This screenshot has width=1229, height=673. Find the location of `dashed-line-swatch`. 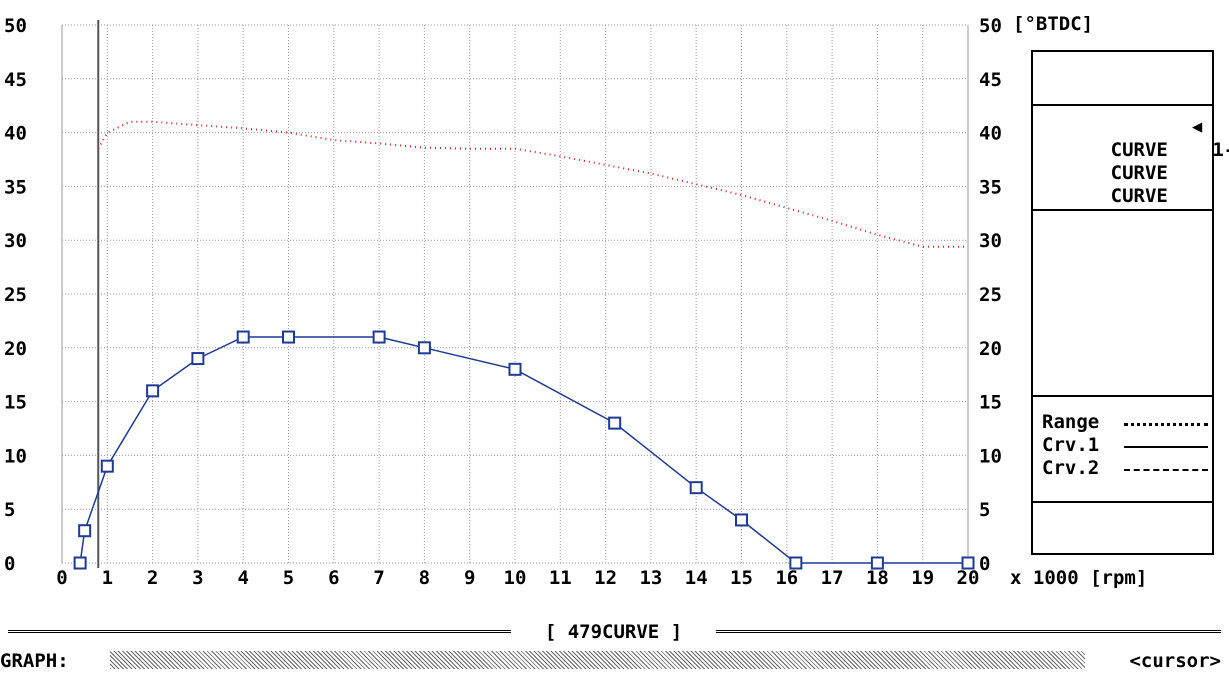

dashed-line-swatch is located at coordinates (1166, 470).